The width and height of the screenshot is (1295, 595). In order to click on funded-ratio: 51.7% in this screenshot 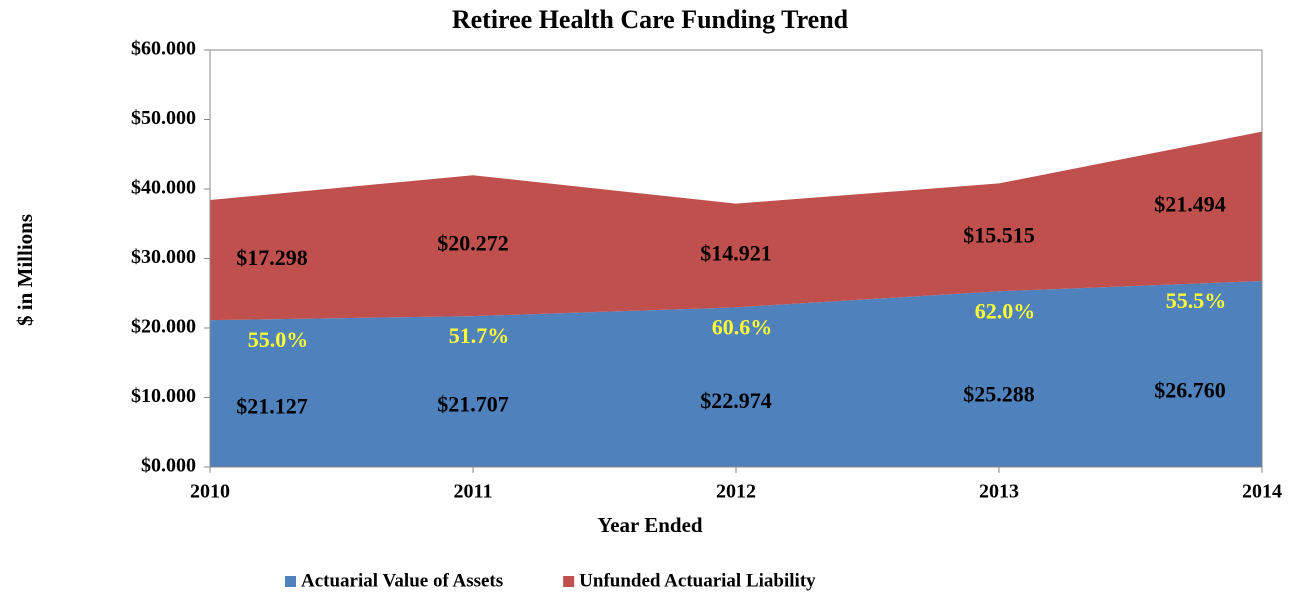, I will do `click(479, 335)`.